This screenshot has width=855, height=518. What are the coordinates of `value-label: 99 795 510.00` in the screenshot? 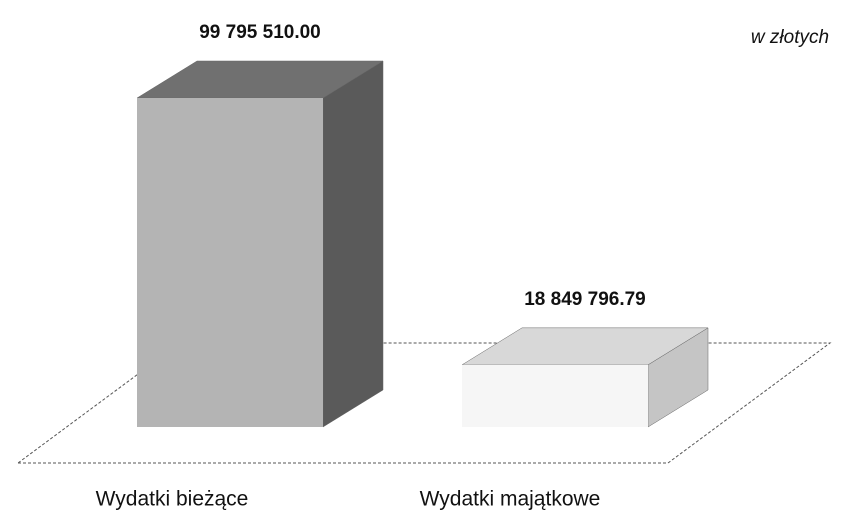 It's located at (260, 32).